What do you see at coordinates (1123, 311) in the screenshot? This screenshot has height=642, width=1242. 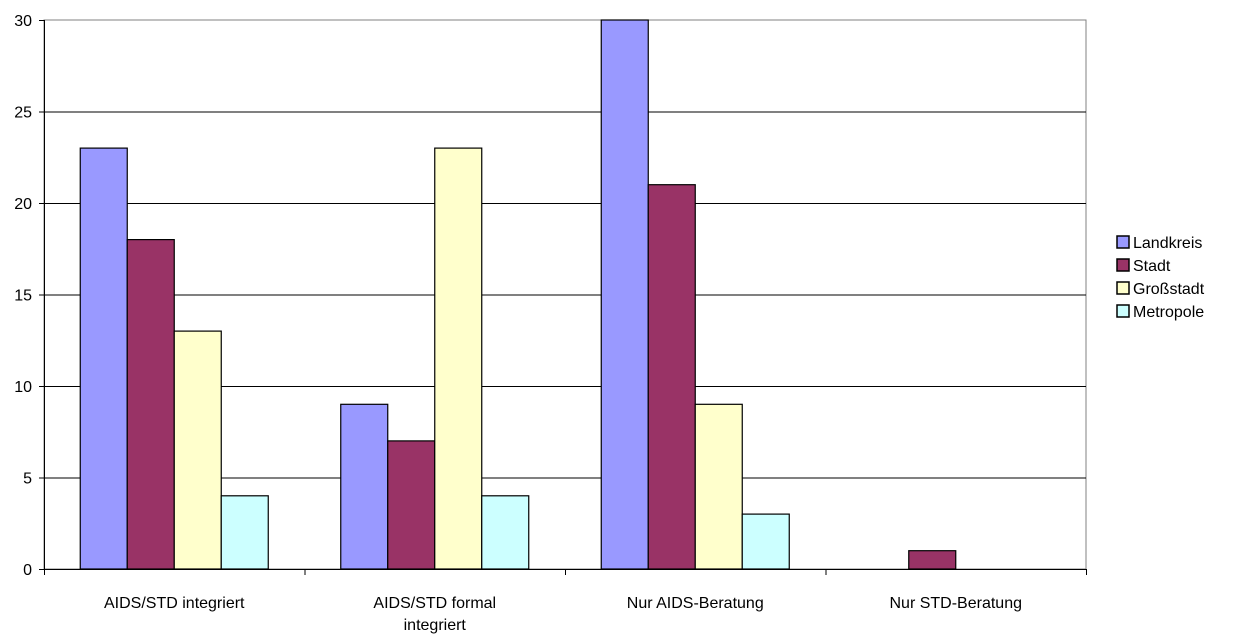 I see `legend-swatch-metropole` at bounding box center [1123, 311].